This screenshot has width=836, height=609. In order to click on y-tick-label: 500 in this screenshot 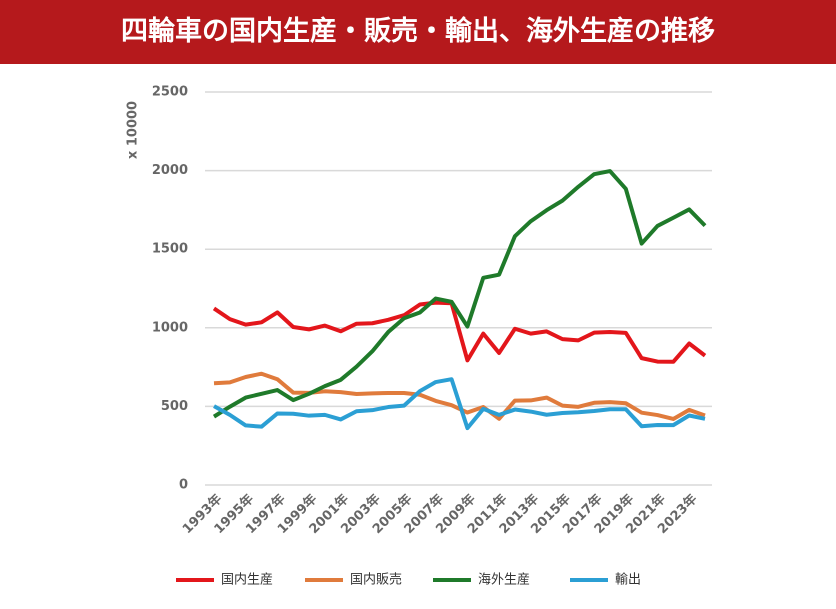, I will do `click(174, 406)`.